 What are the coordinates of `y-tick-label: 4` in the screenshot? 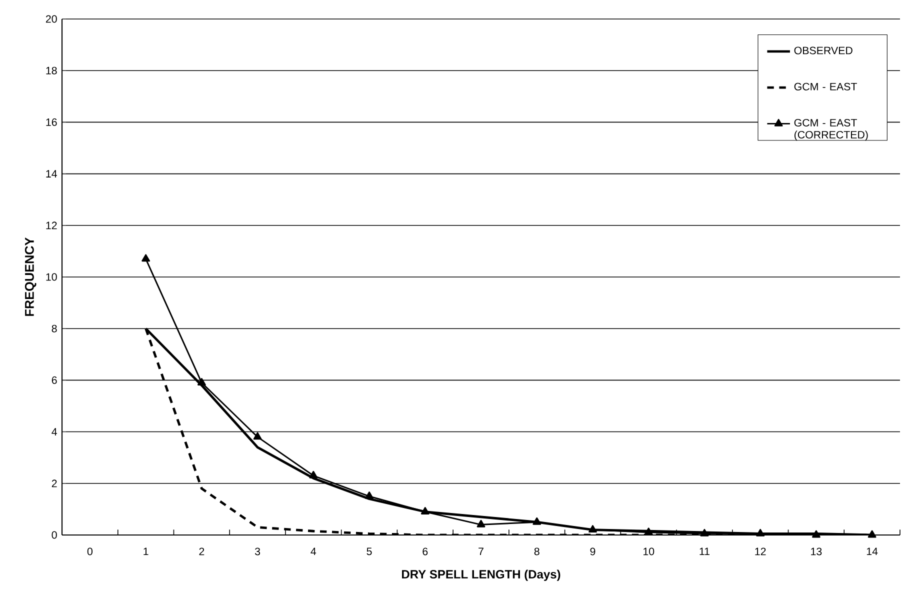 It's located at (54, 432).